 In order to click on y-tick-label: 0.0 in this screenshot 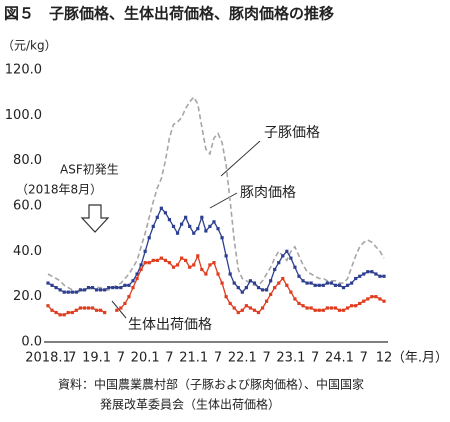, I will do `click(31, 342)`.